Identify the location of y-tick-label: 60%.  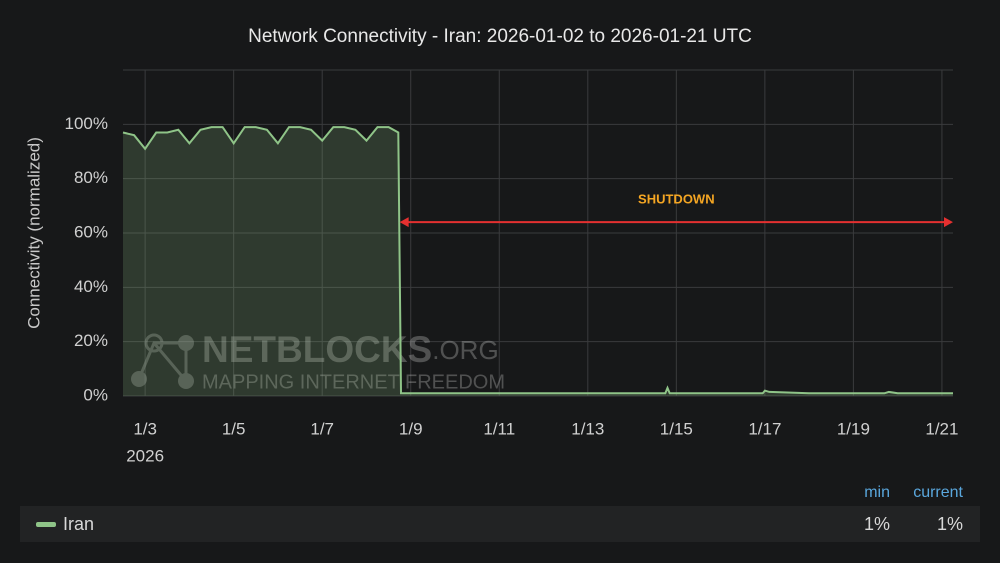
(91, 231).